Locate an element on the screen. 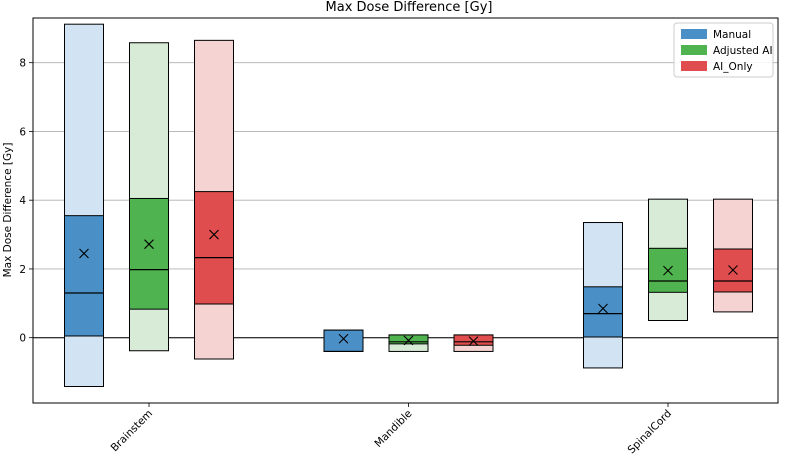 The height and width of the screenshot is (459, 787). chart-title: Max Dose Difference [Gy] is located at coordinates (409, 7).